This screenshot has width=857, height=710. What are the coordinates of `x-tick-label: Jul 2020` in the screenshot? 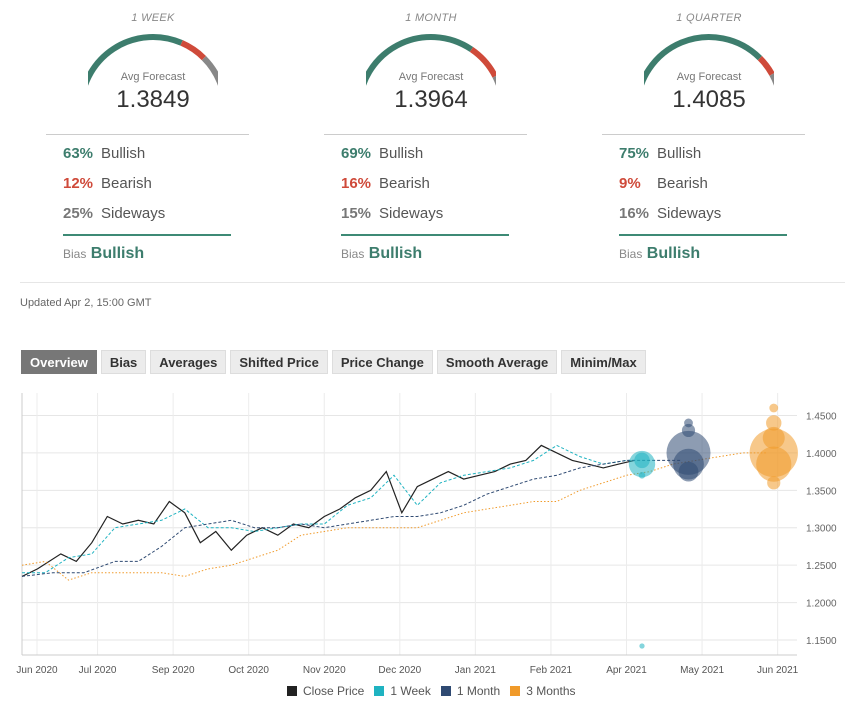 It's located at (98, 670).